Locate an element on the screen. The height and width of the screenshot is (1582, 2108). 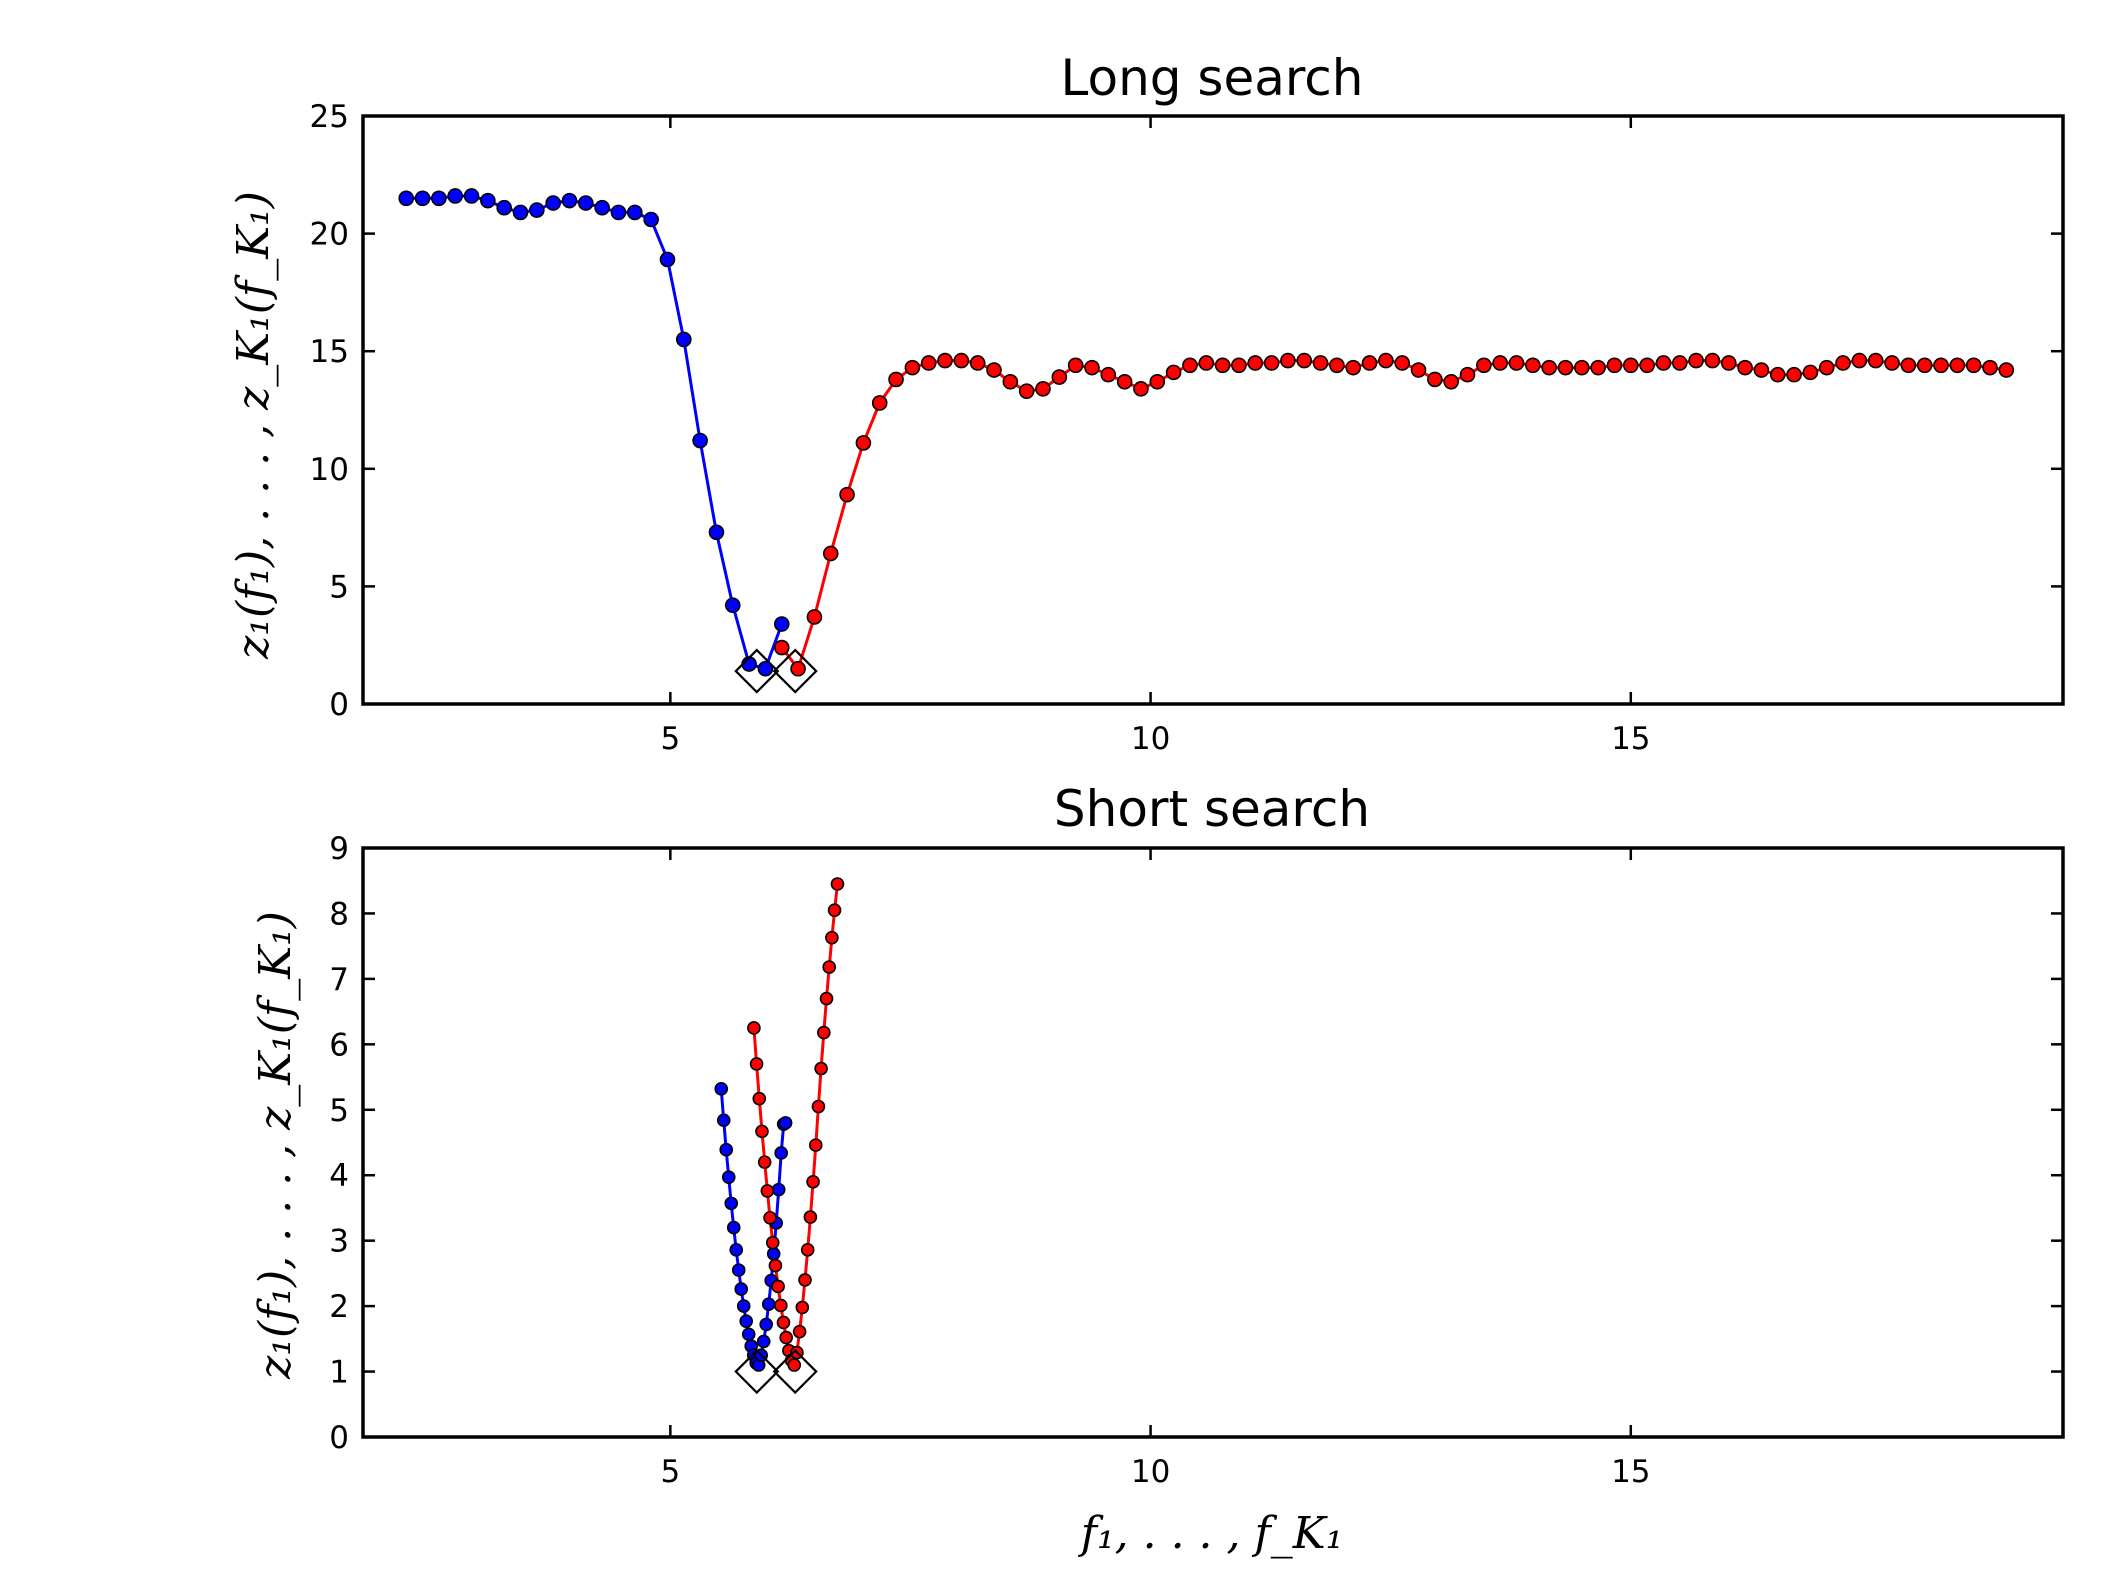
y-tick-label: 4 is located at coordinates (339, 1176).